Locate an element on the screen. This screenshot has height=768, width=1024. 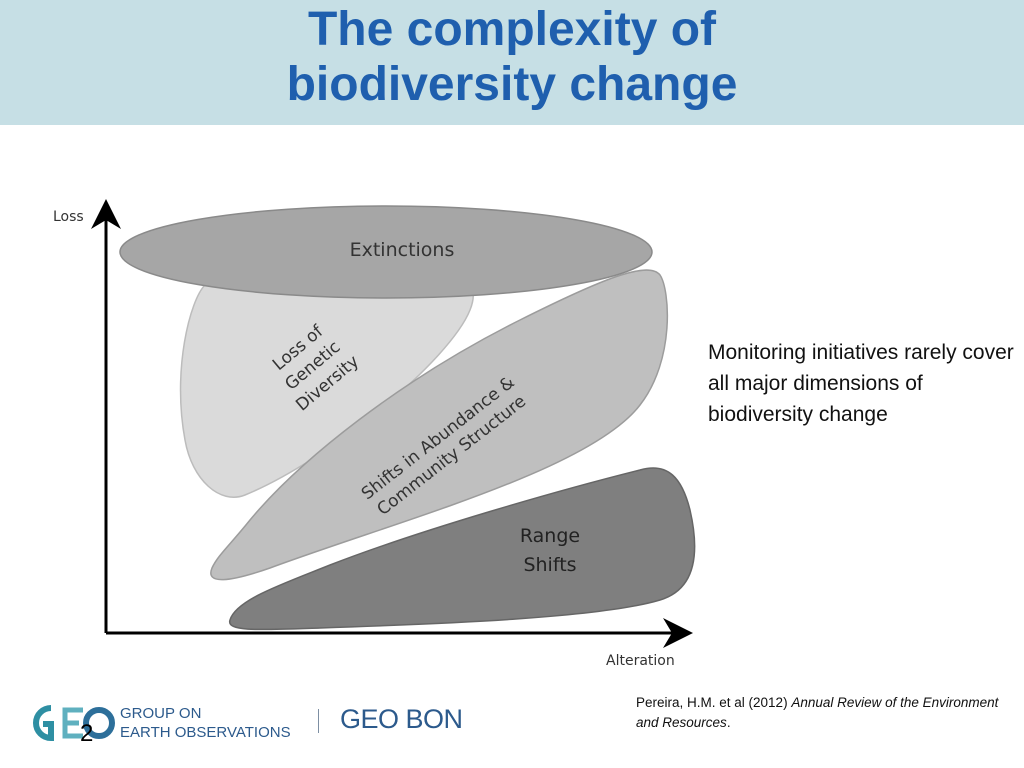
logo-separator is located at coordinates (318, 721).